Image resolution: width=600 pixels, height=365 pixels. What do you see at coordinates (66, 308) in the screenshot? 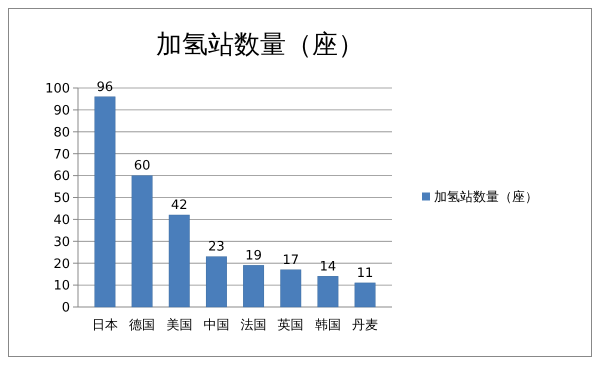
I see `y-tick-label: 0` at bounding box center [66, 308].